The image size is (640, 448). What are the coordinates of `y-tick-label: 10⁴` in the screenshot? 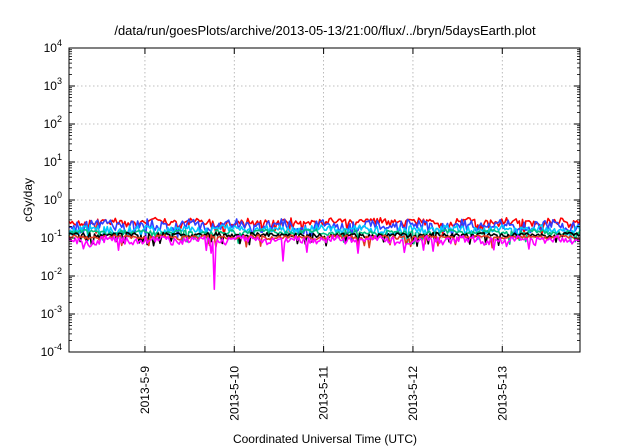 It's located at (53, 46).